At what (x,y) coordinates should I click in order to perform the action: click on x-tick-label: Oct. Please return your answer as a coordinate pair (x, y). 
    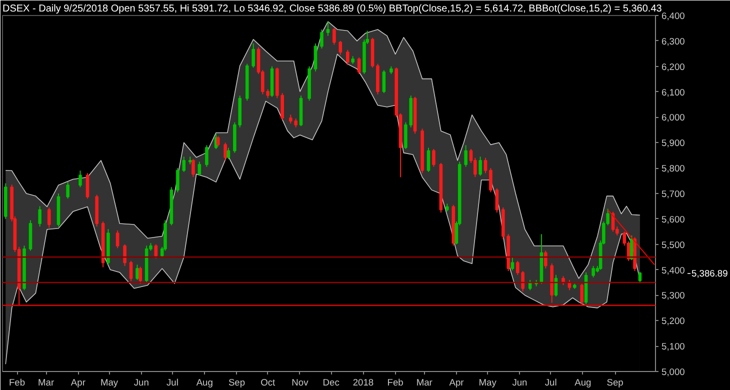
    Looking at the image, I should click on (268, 383).